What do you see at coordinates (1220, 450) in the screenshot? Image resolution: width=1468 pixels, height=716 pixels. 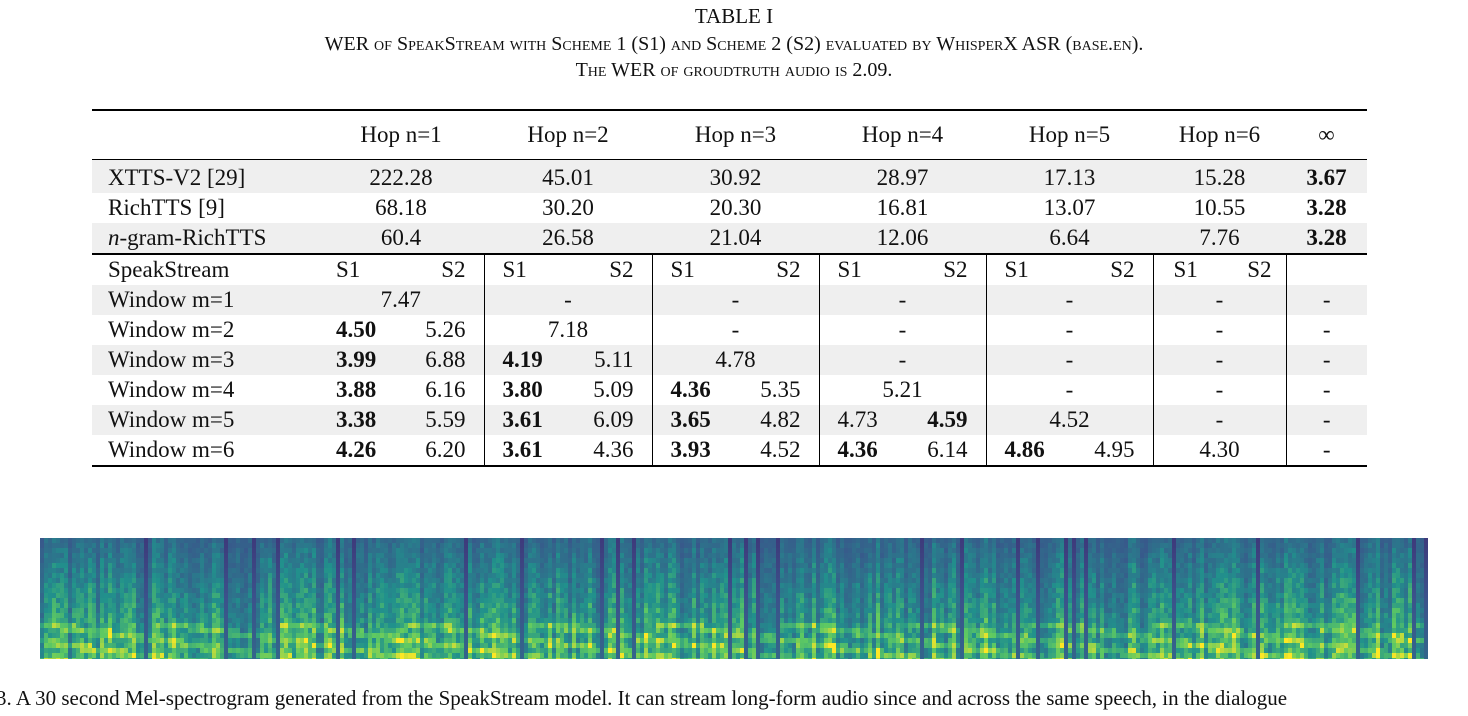 I see `table-cell: 4.30` at bounding box center [1220, 450].